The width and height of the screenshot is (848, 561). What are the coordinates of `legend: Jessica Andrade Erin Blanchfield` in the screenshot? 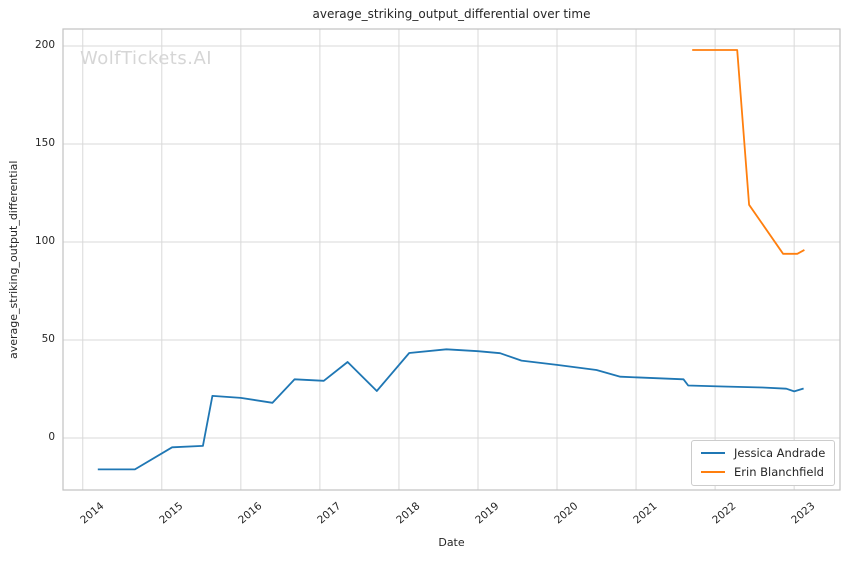 It's located at (763, 463).